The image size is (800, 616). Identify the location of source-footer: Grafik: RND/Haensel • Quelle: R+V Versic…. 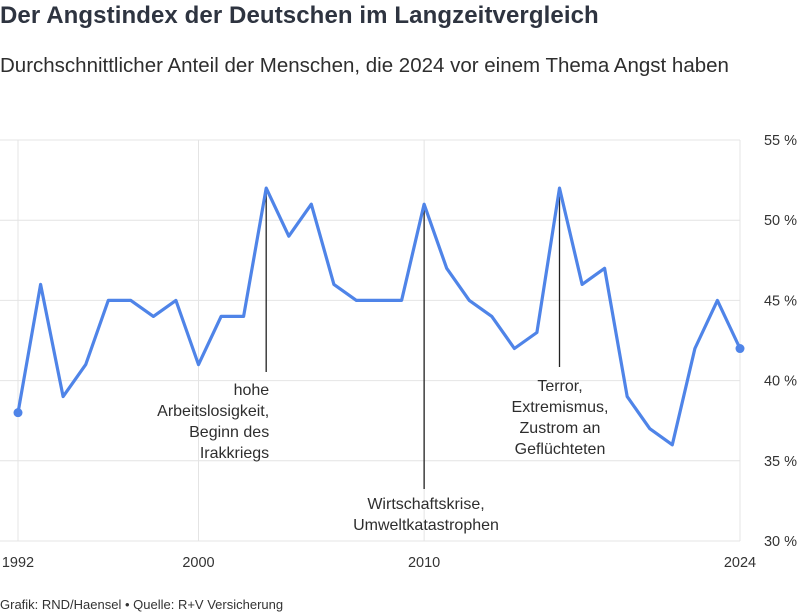
(142, 604).